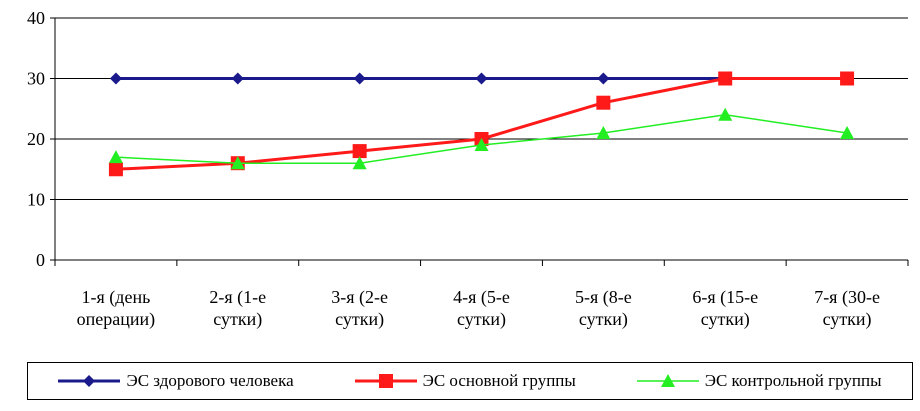 The height and width of the screenshot is (411, 920). I want to click on y-tick-label-30: 30, so click(36, 79).